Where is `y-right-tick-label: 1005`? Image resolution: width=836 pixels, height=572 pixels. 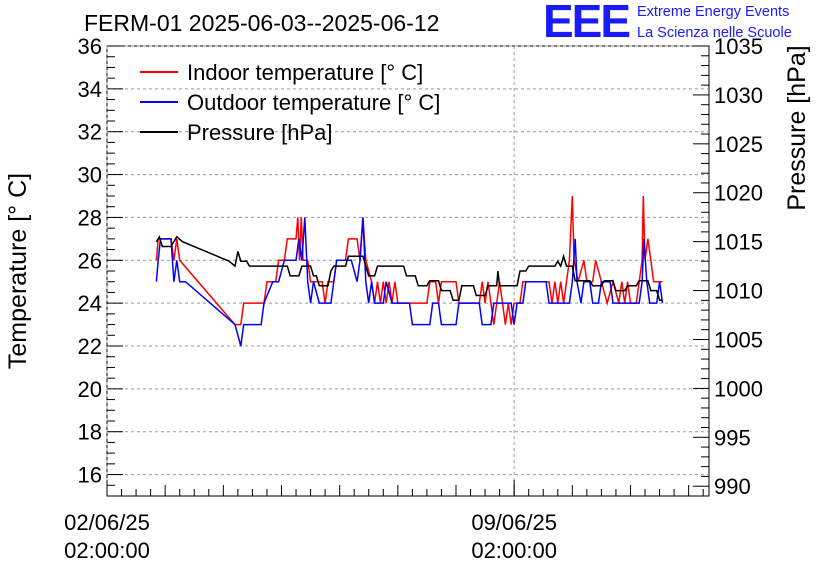
y-right-tick-label: 1005 is located at coordinates (738, 339).